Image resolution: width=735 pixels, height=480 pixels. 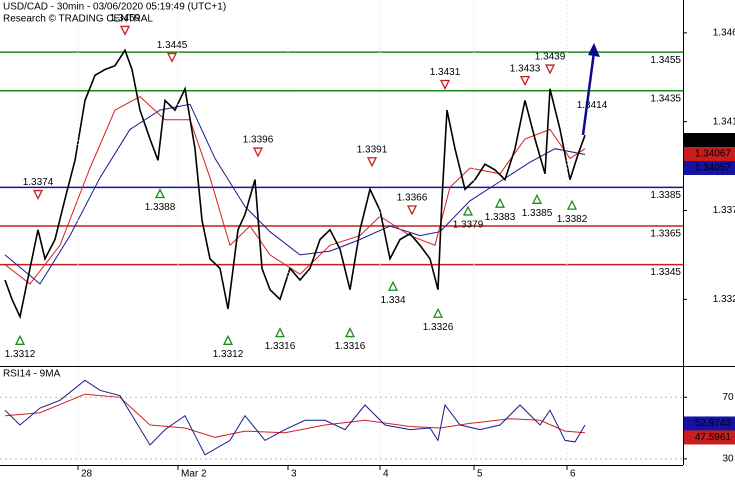 I want to click on x-tick-label: 28, so click(x=87, y=474).